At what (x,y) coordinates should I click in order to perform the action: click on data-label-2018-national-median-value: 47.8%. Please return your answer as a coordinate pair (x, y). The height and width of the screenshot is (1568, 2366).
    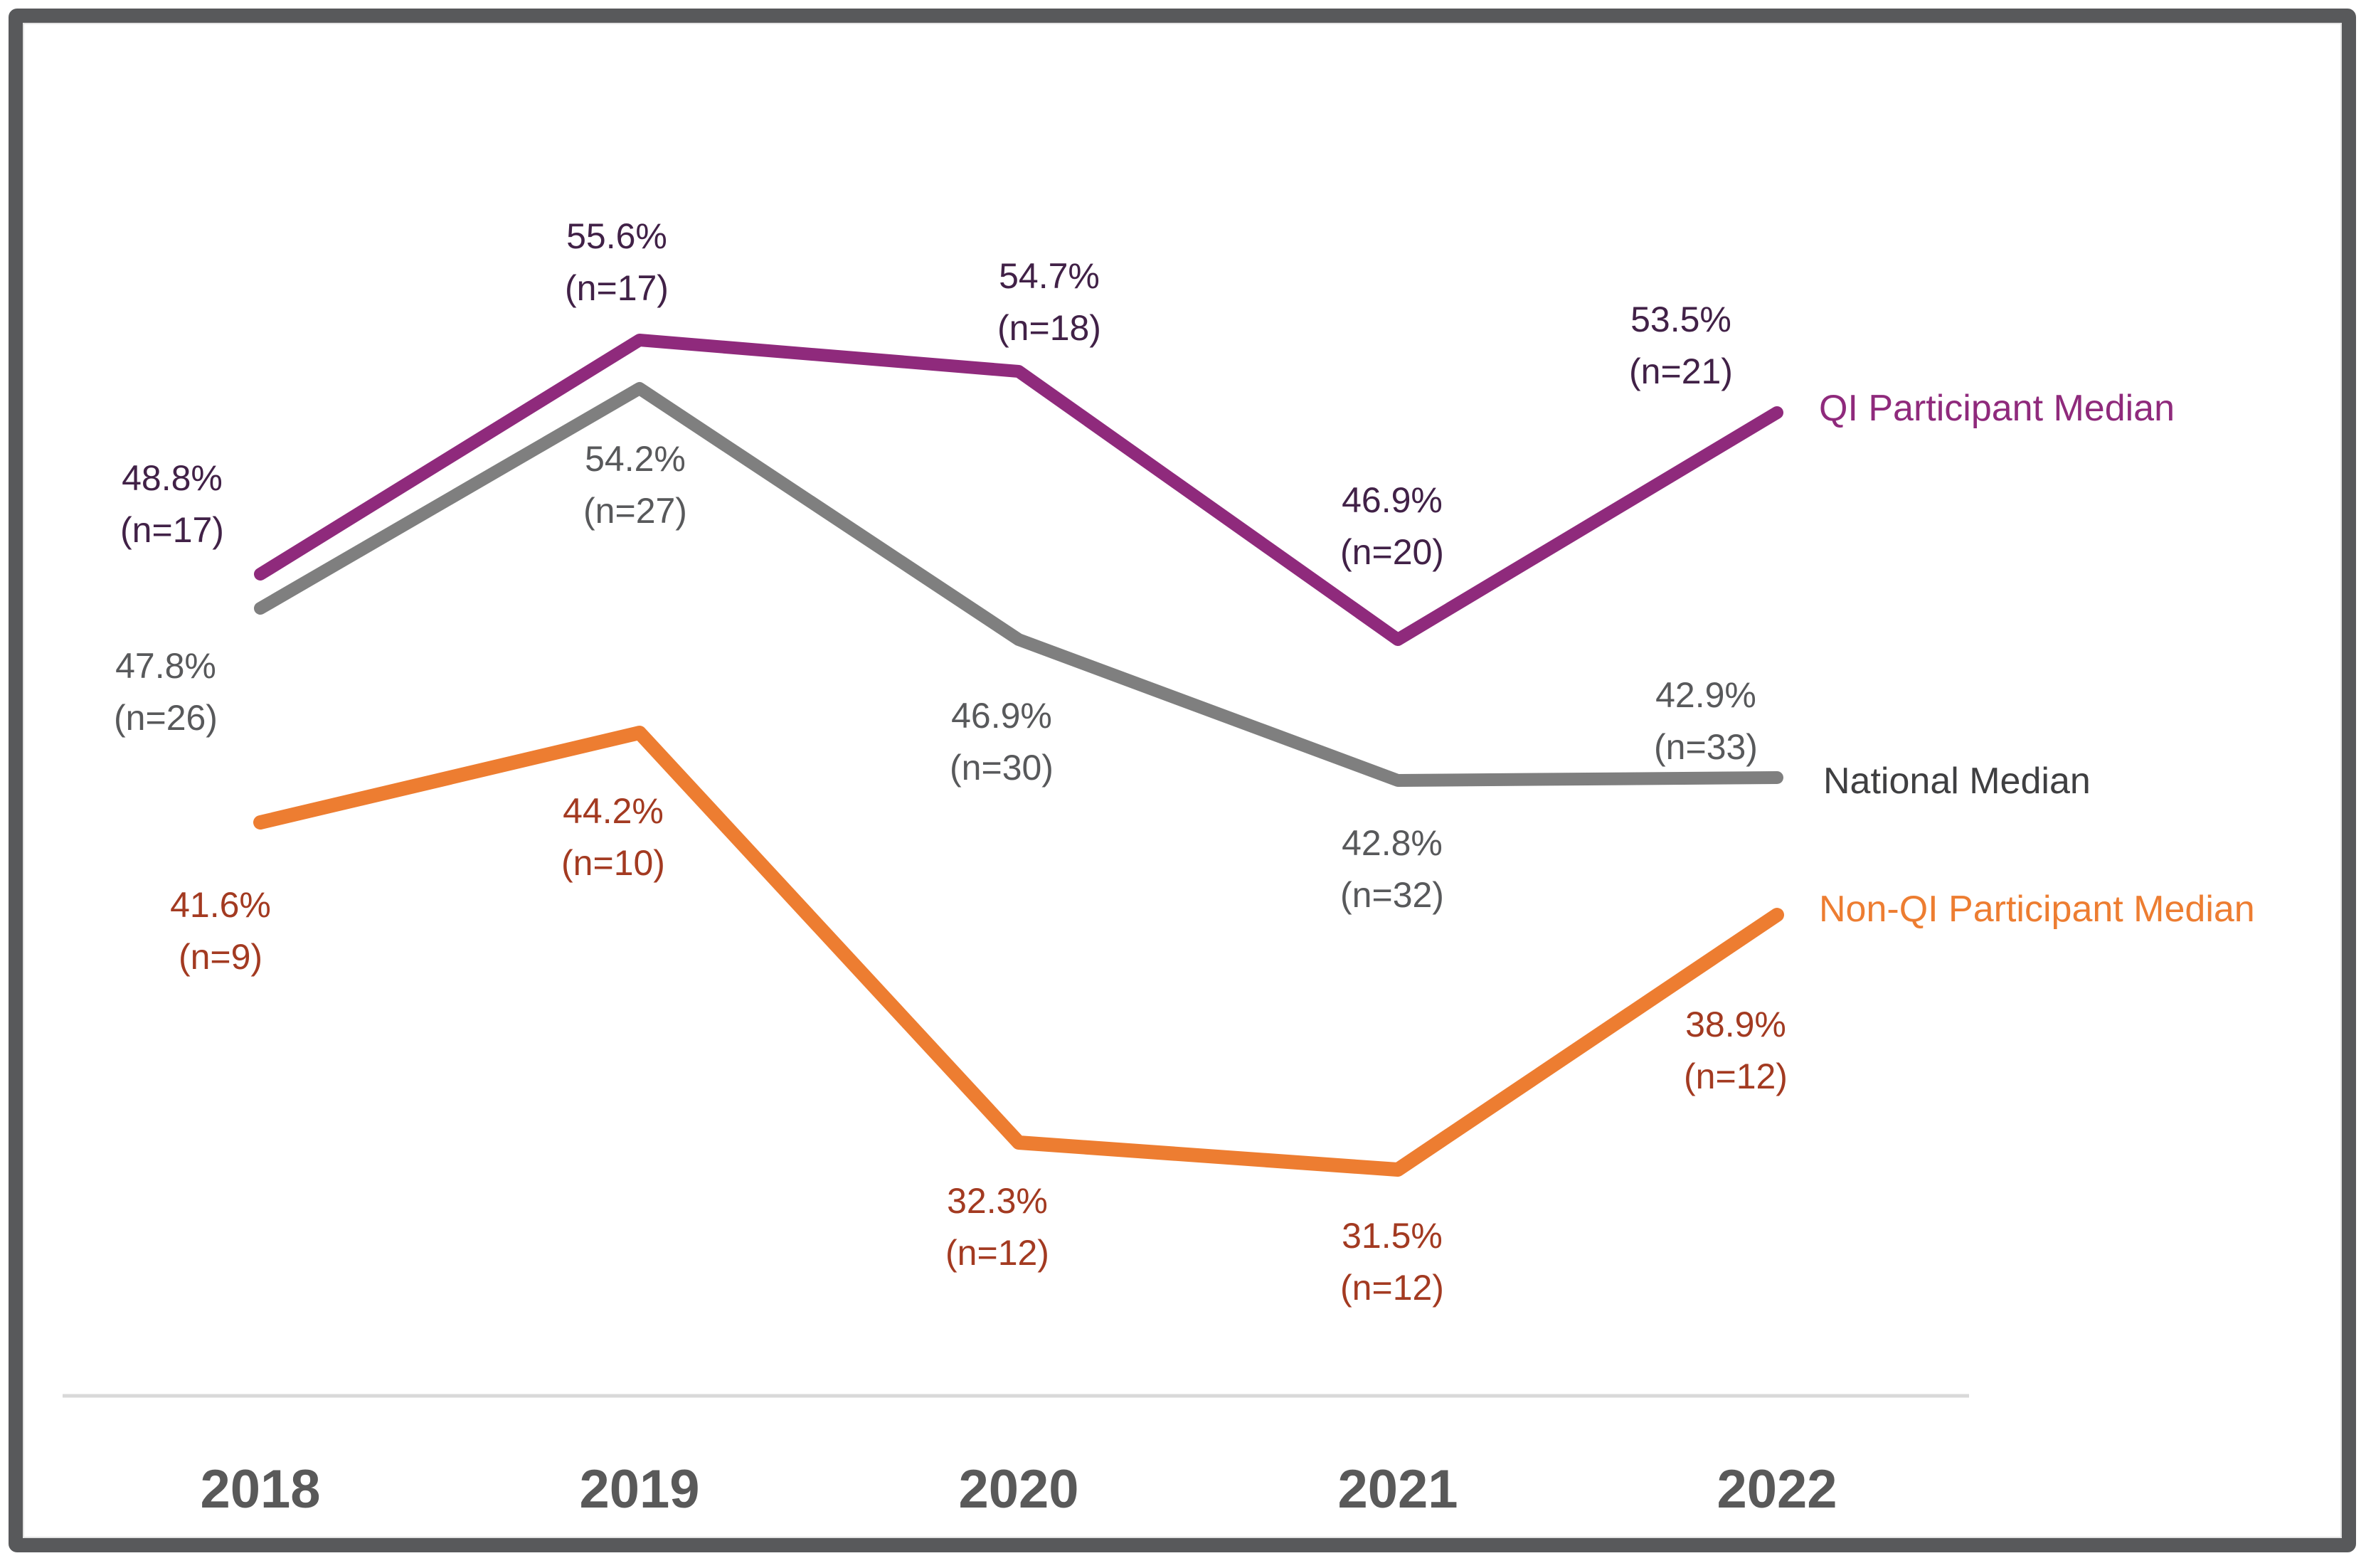
    Looking at the image, I should click on (165, 666).